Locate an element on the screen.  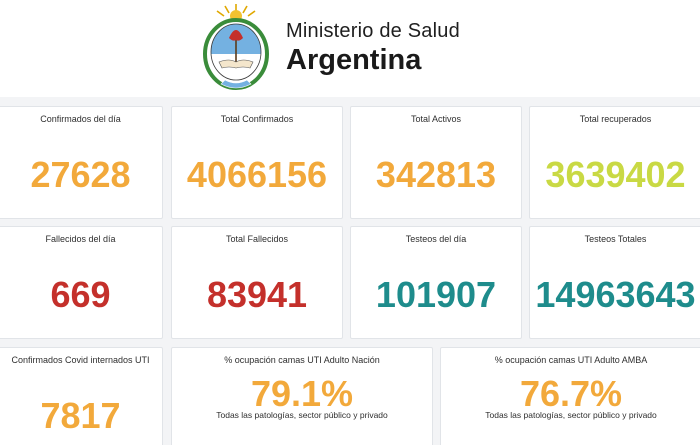
card-value: 101907 is located at coordinates (436, 294).